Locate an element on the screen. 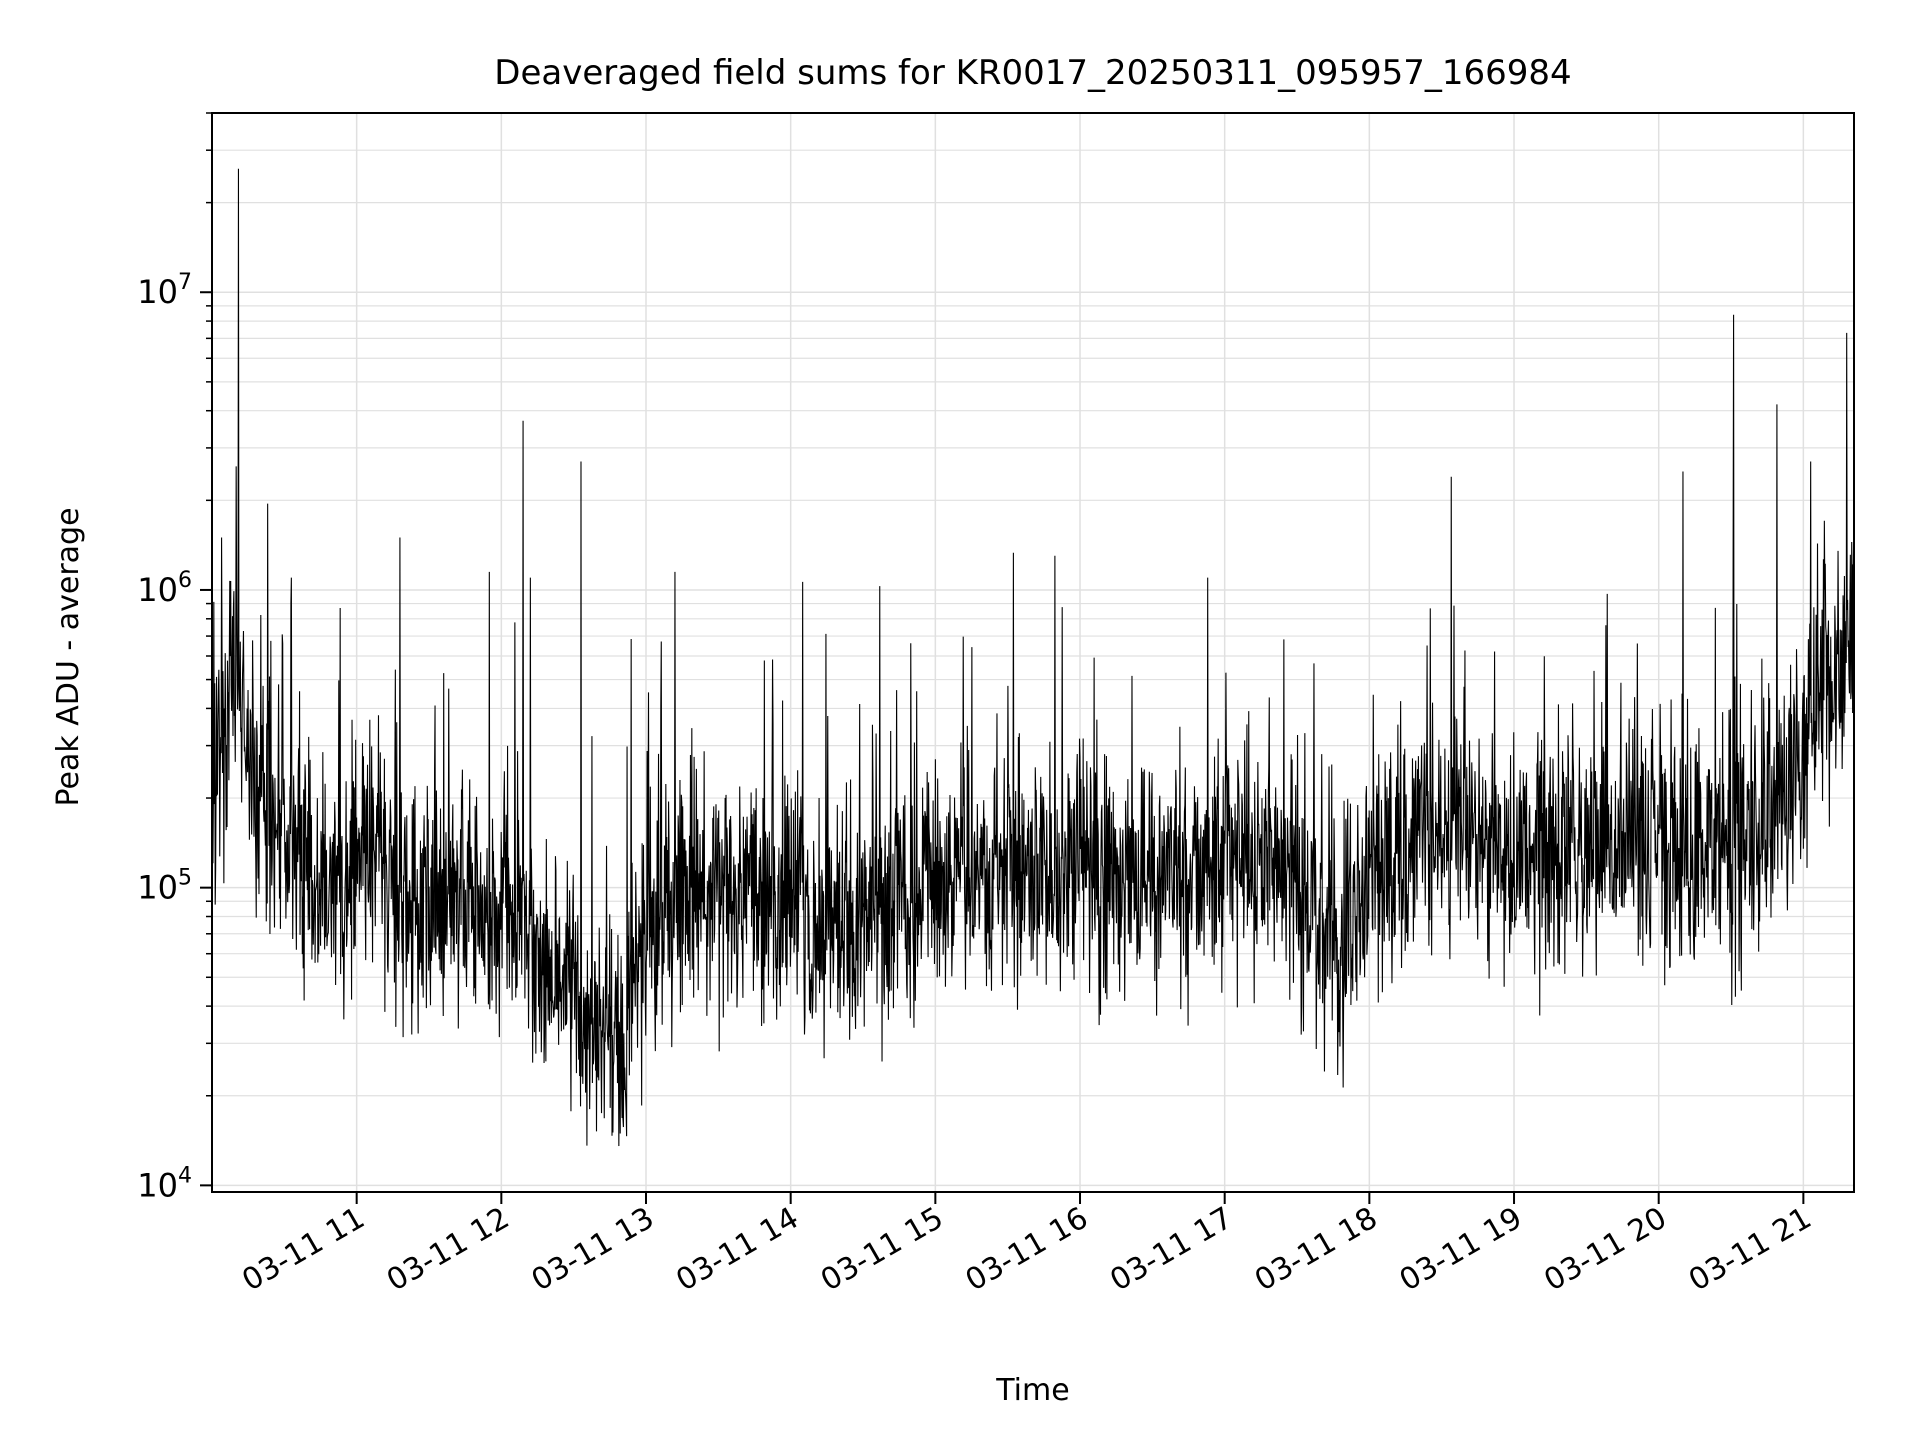  y-tick-exponent: 4 is located at coordinates (185, 1175).